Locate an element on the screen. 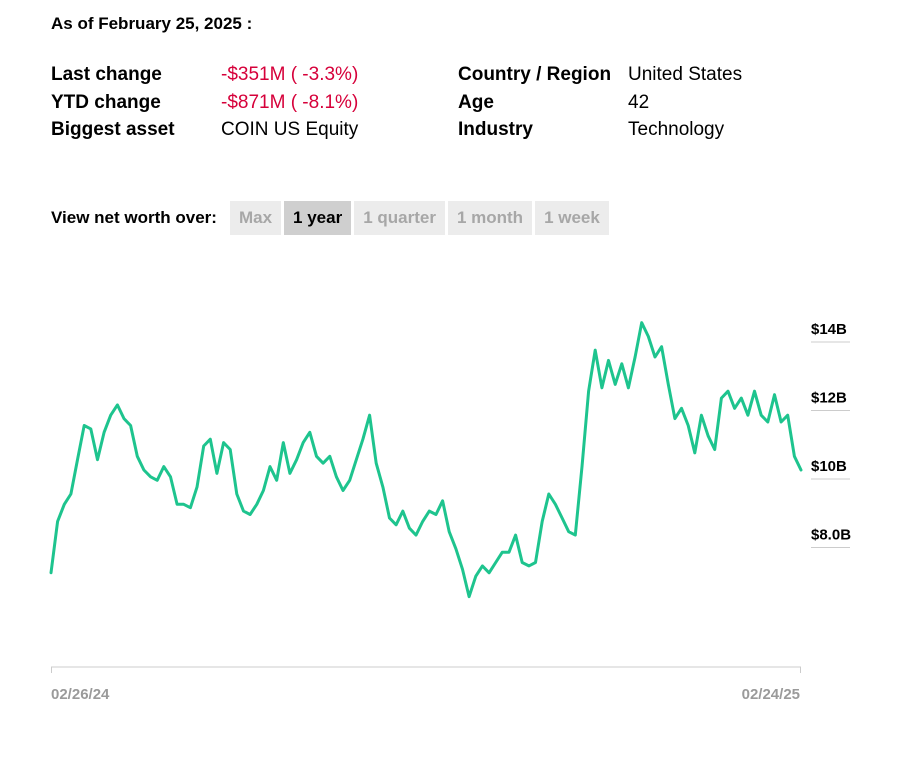 The width and height of the screenshot is (917, 765). as-of-date: As of February 25, 2025 : is located at coordinates (152, 23).